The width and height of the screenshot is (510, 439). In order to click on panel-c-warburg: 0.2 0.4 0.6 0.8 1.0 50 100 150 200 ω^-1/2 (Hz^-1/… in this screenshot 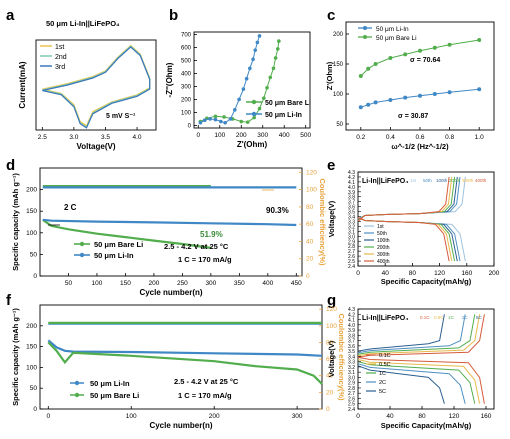, I will do `click(410, 86)`.